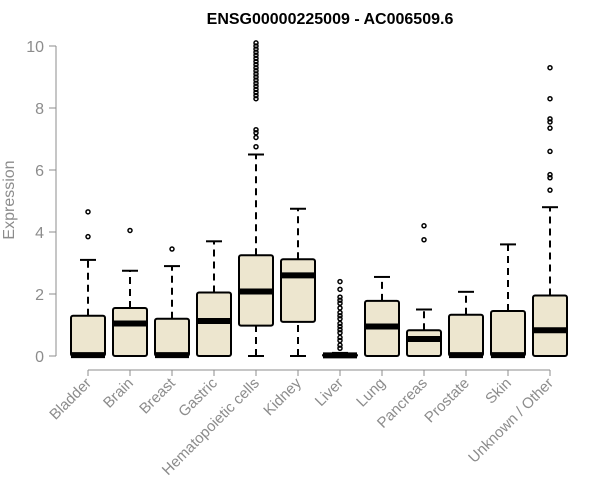 The width and height of the screenshot is (600, 500). I want to click on y-tick-label: 8, so click(39, 109).